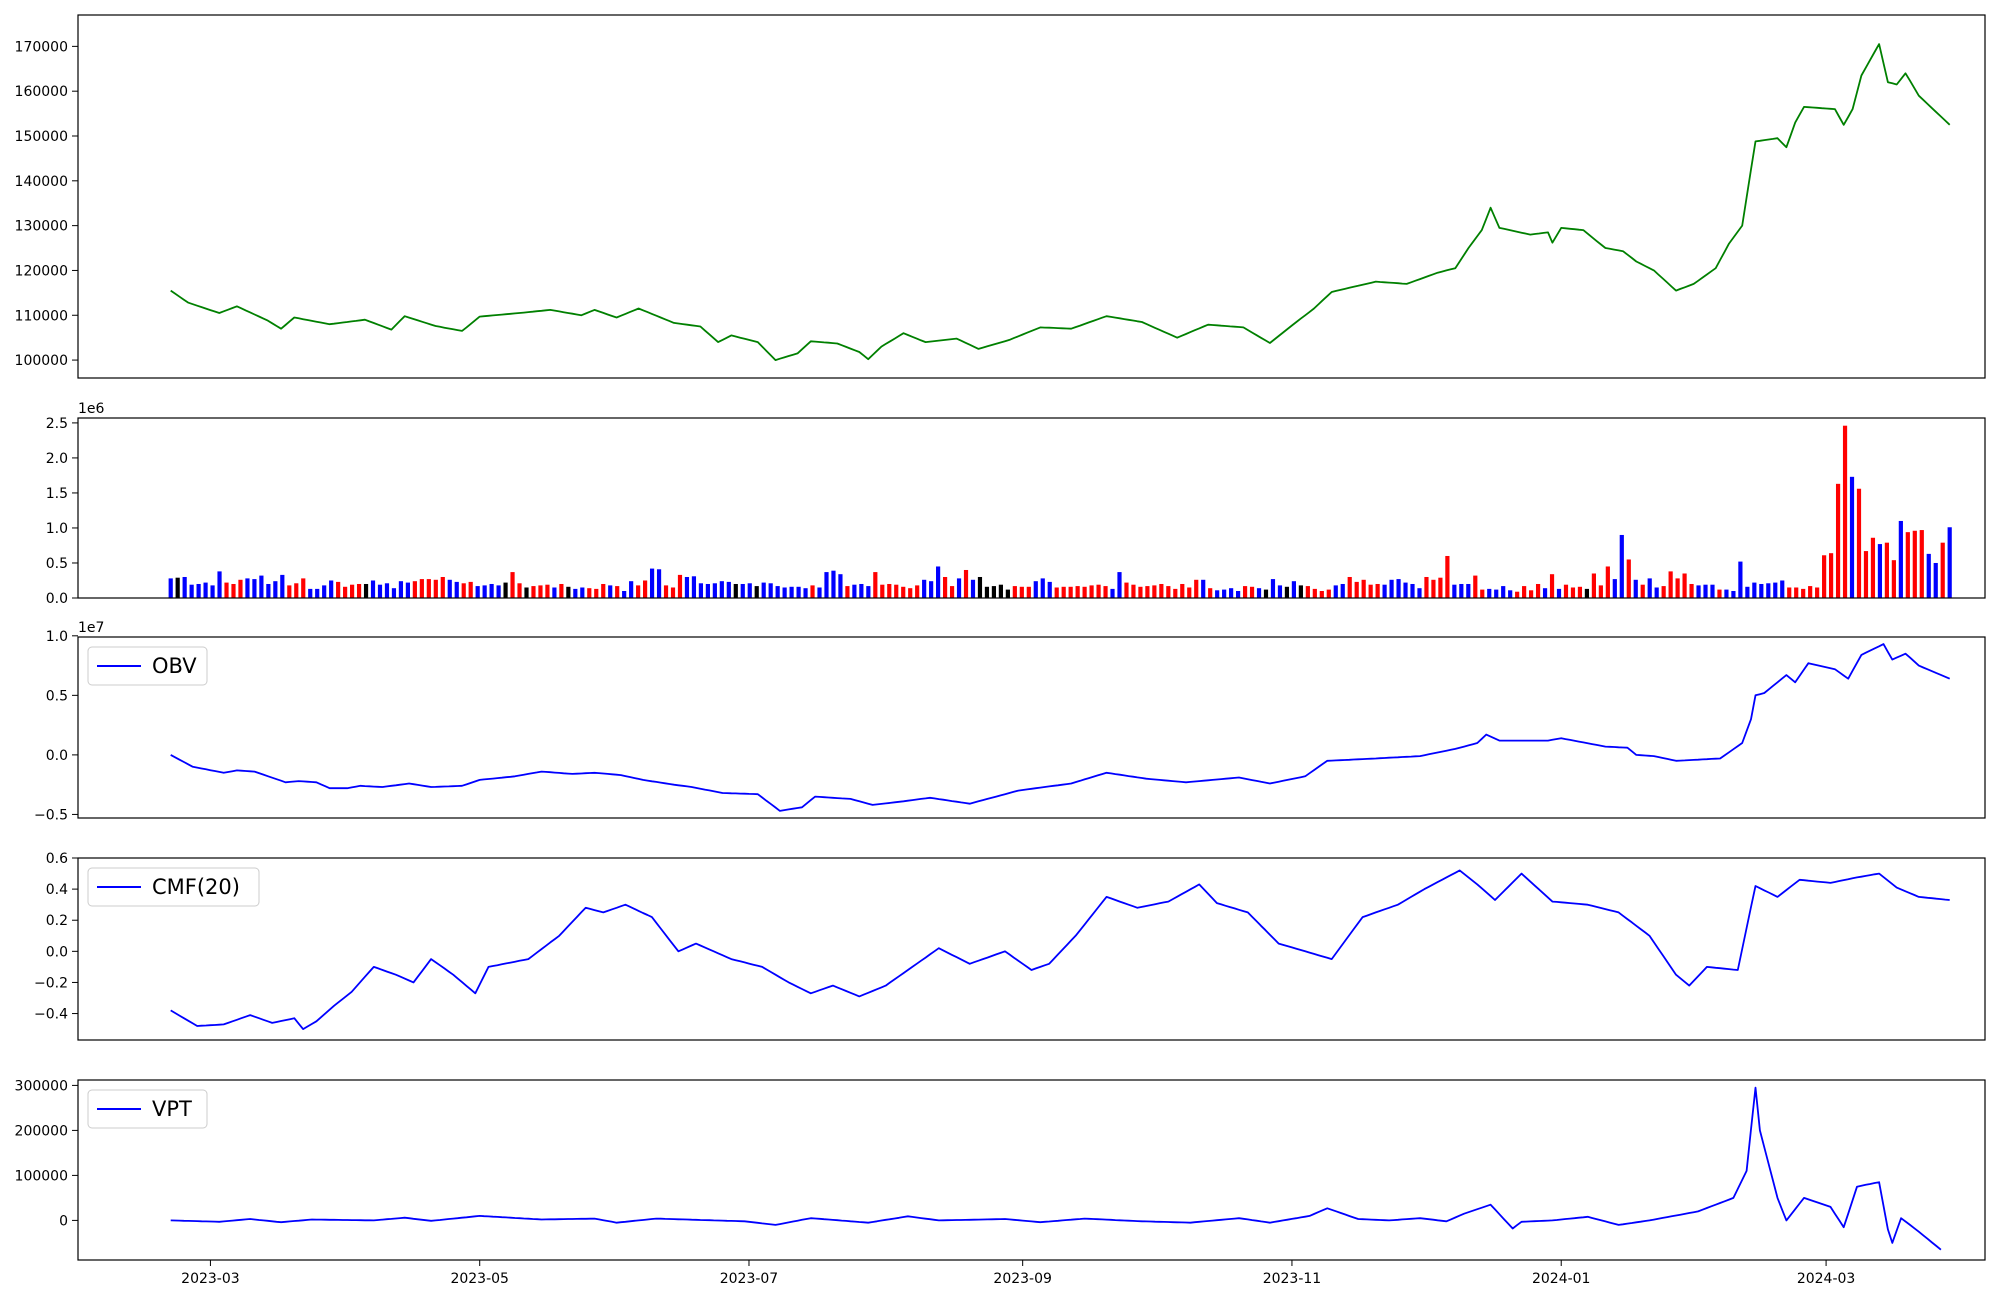 The image size is (2000, 1300). What do you see at coordinates (41, 1131) in the screenshot?
I see `y-tick-label: 200000` at bounding box center [41, 1131].